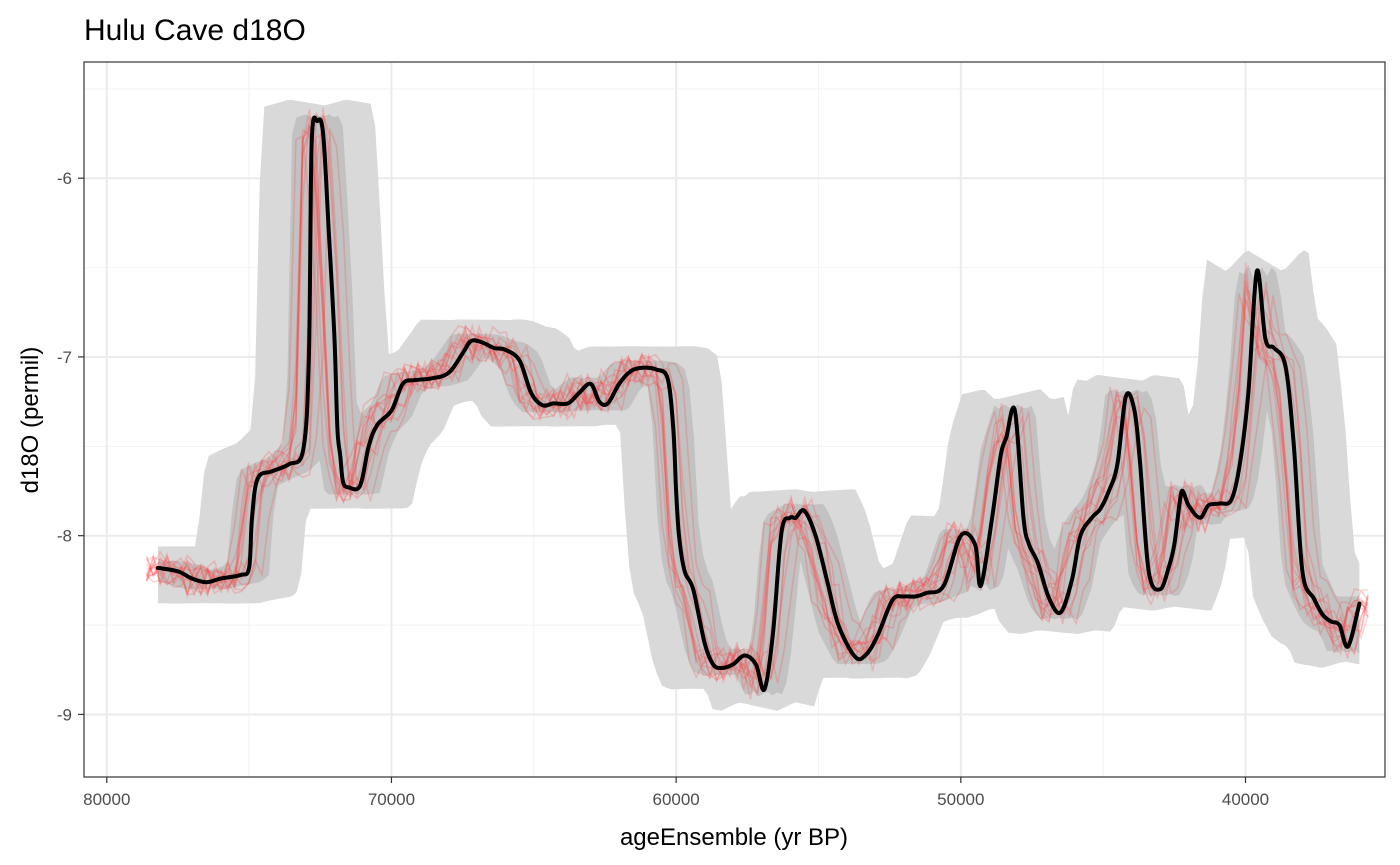 The image size is (1400, 865). Describe the element at coordinates (391, 799) in the screenshot. I see `x-tick-label: 70000` at that location.